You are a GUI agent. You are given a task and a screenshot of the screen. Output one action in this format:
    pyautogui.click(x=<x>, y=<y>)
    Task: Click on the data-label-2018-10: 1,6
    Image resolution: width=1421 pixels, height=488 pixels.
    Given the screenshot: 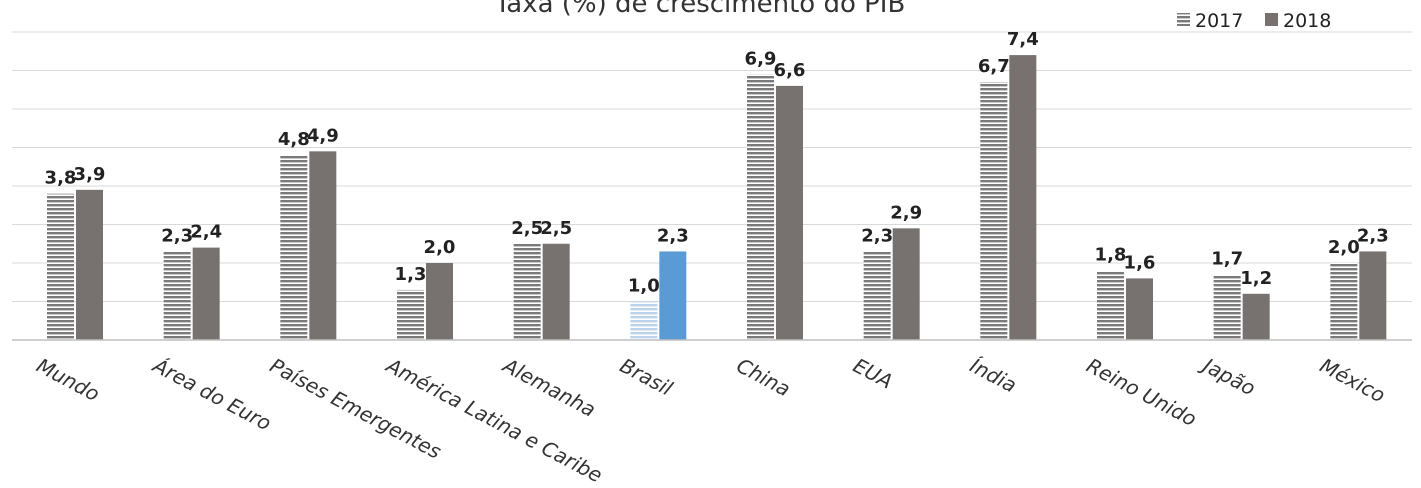 What is the action you would take?
    pyautogui.click(x=1140, y=262)
    